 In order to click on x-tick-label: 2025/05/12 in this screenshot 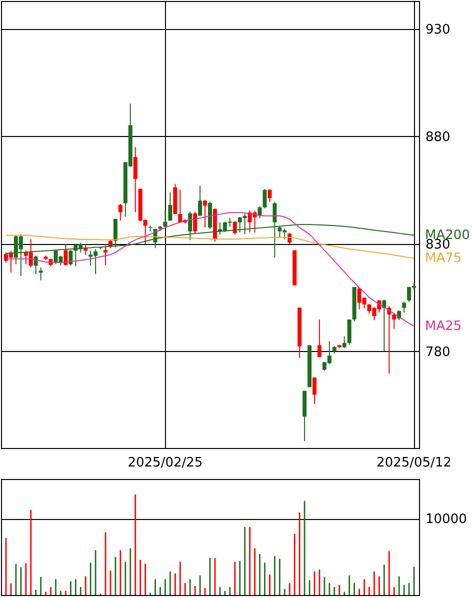, I will do `click(414, 463)`.